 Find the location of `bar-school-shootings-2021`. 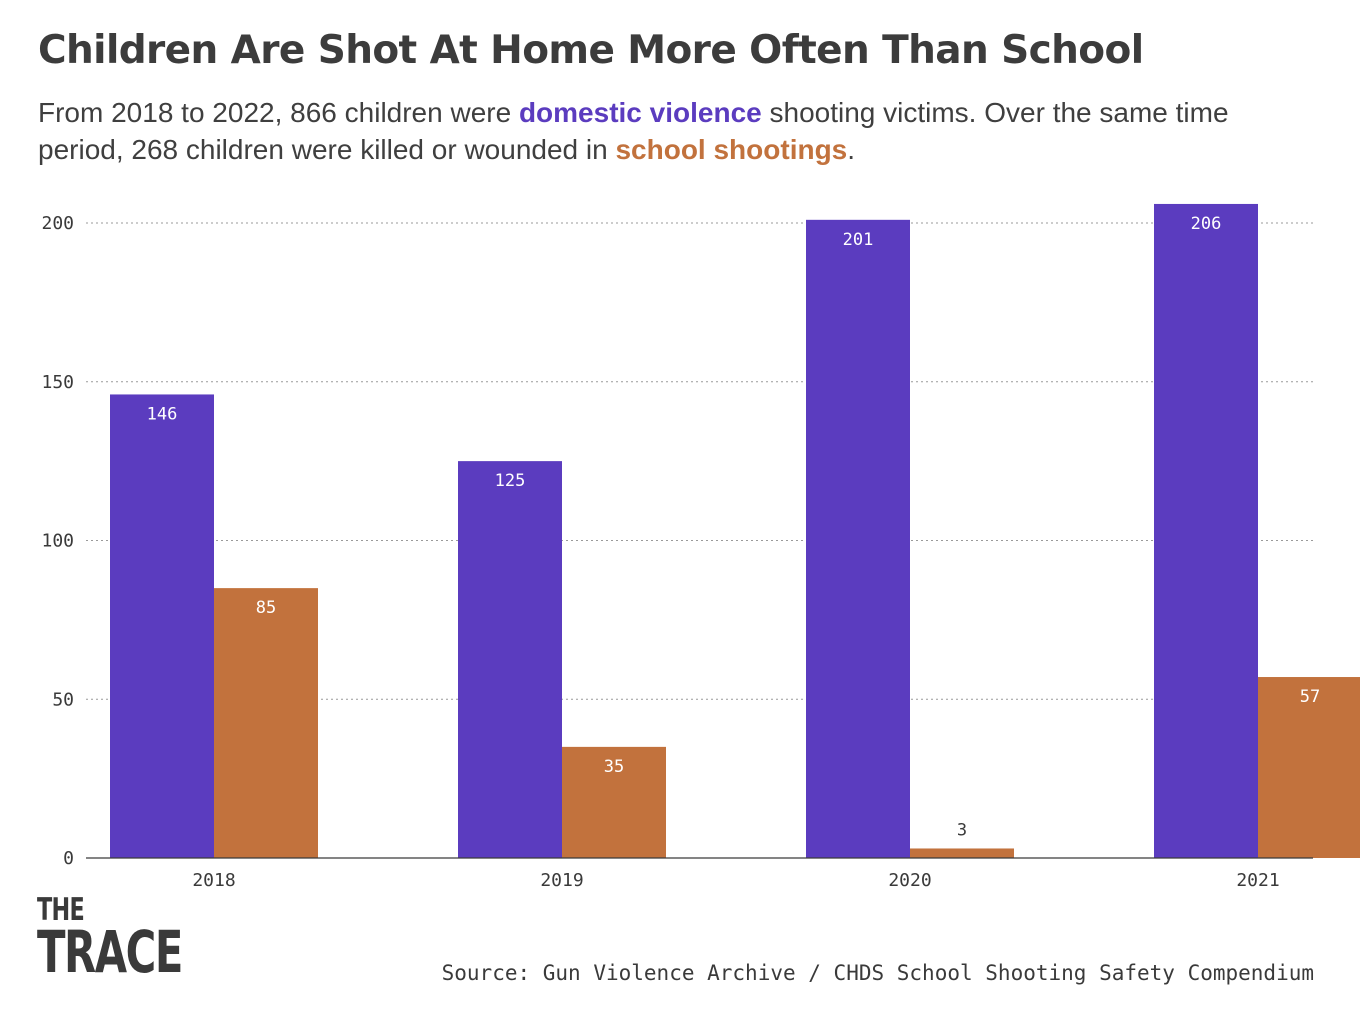

bar-school-shootings-2021 is located at coordinates (1309, 767).